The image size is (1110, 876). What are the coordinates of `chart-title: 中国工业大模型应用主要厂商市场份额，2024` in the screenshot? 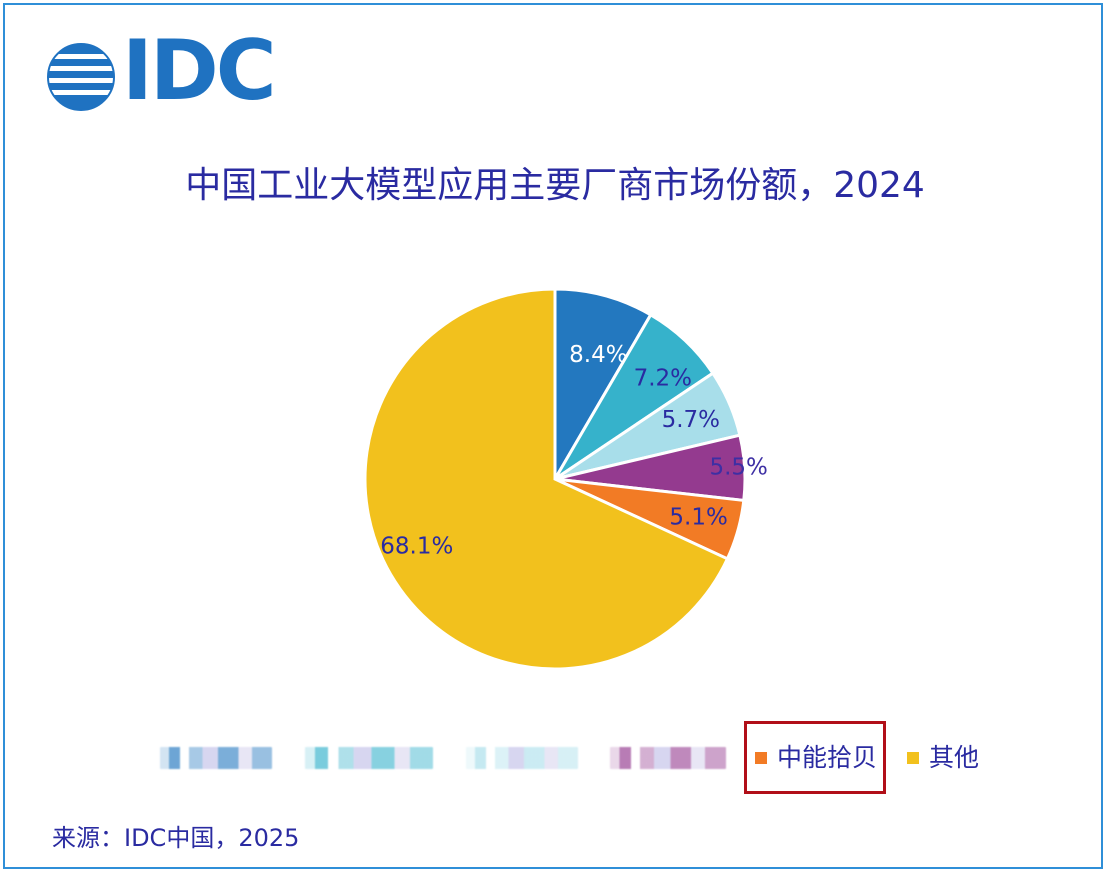 It's located at (555, 185).